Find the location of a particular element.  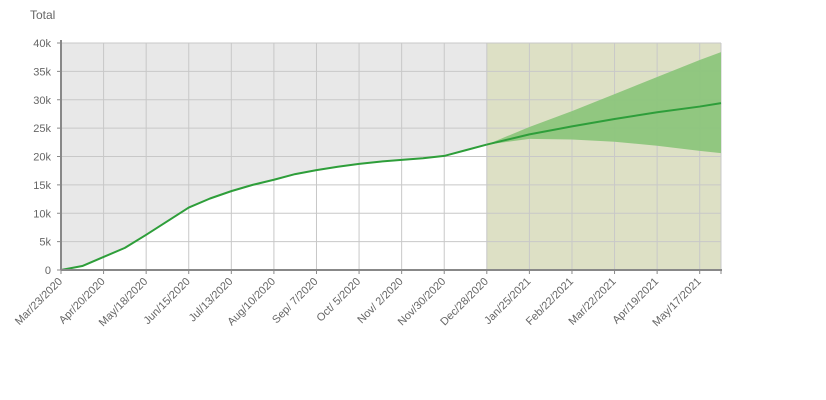

forecast-series-line is located at coordinates (604, 124).